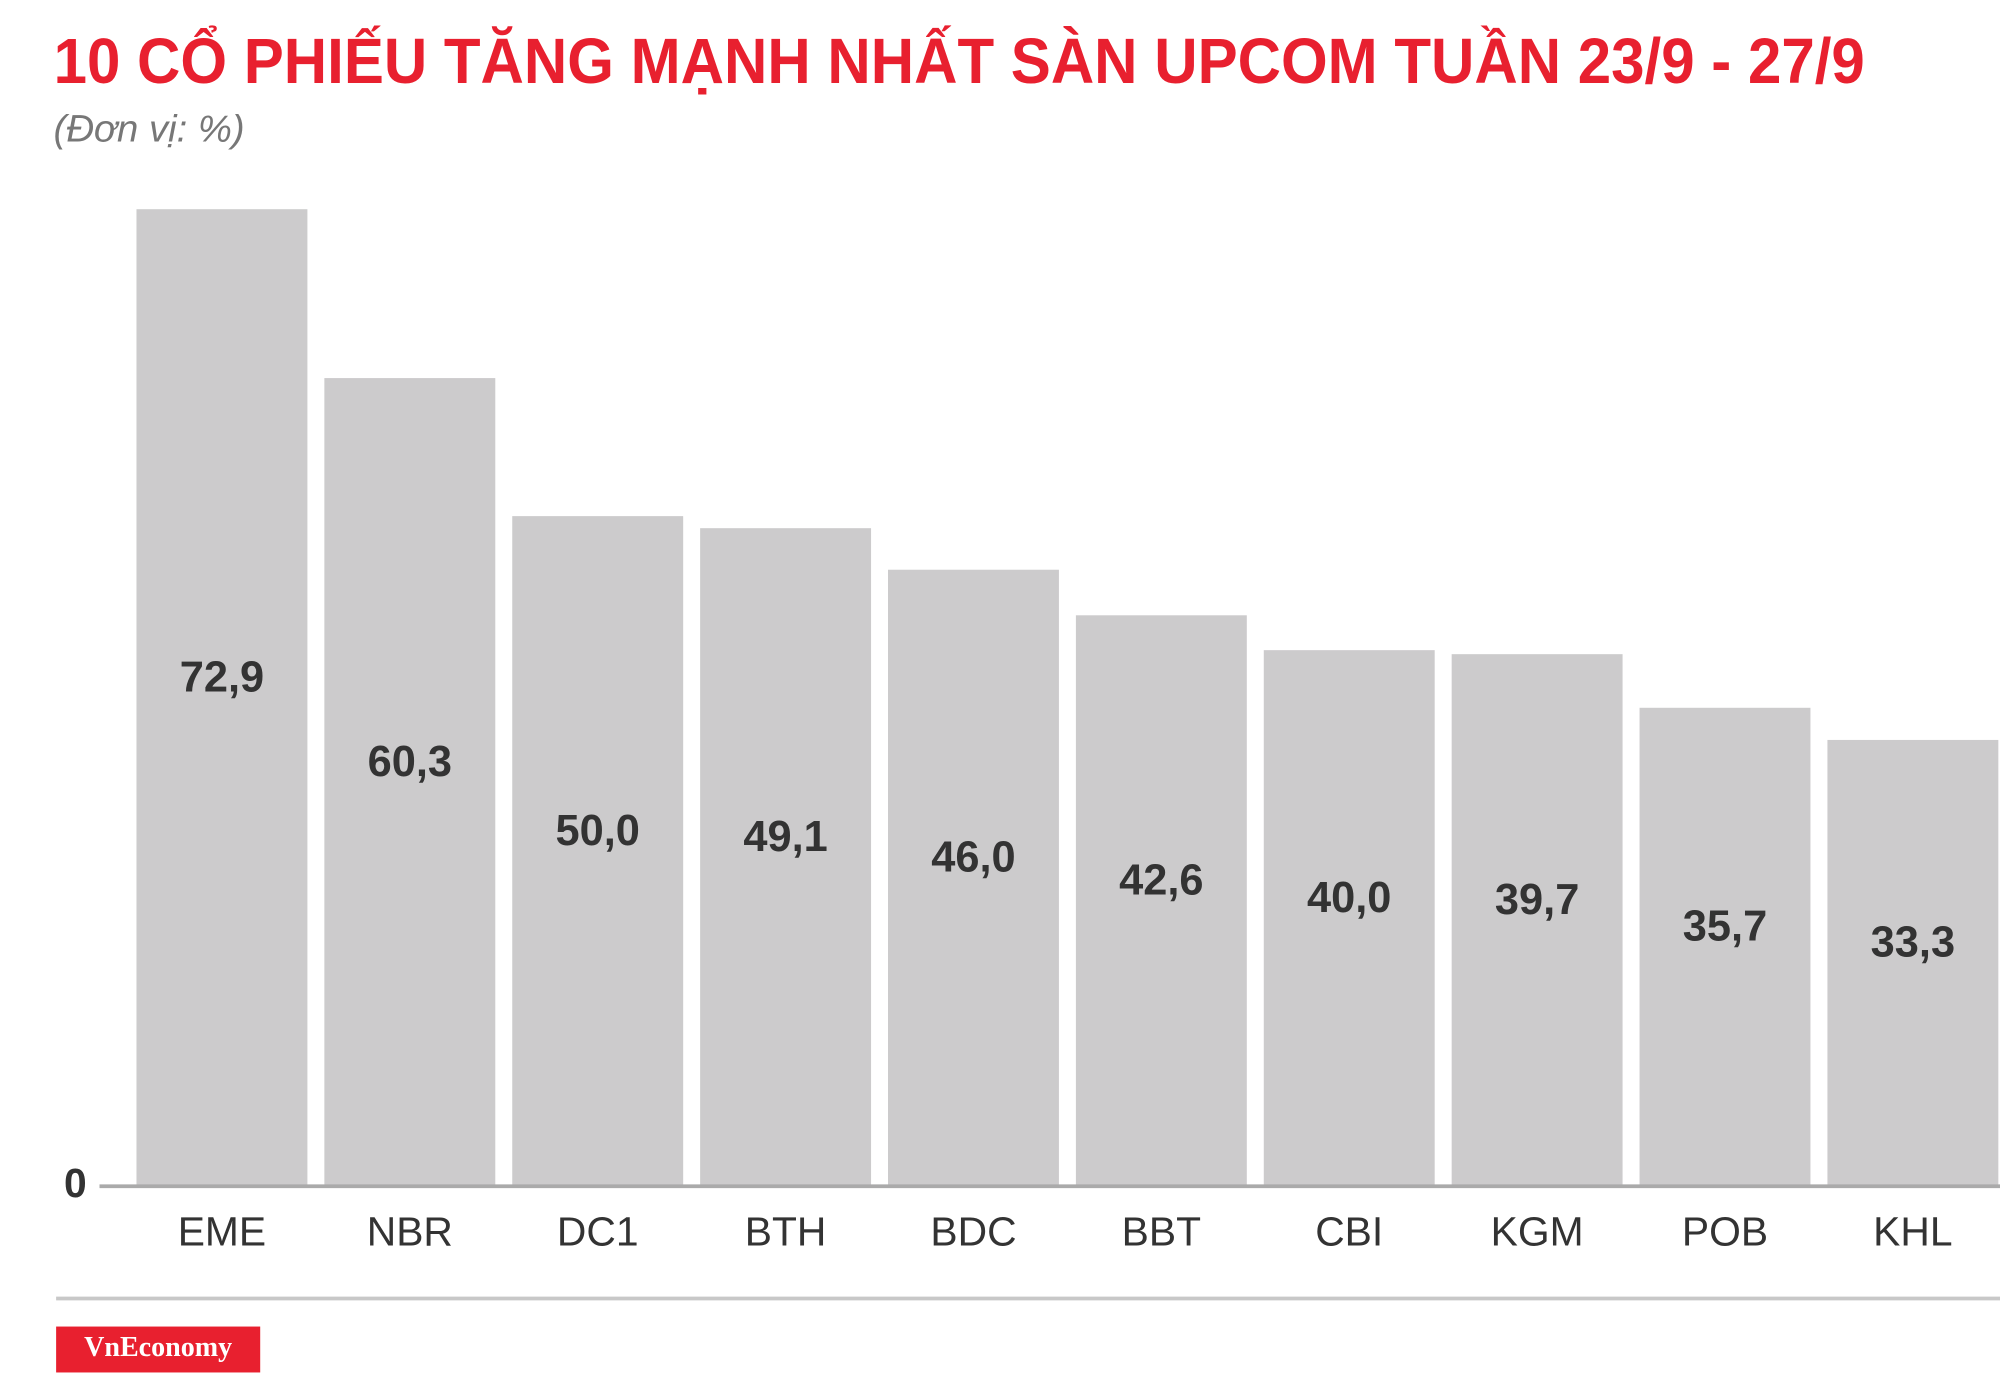 Image resolution: width=2000 pixels, height=1373 pixels. I want to click on x-tick-label: KHL, so click(1912, 1231).